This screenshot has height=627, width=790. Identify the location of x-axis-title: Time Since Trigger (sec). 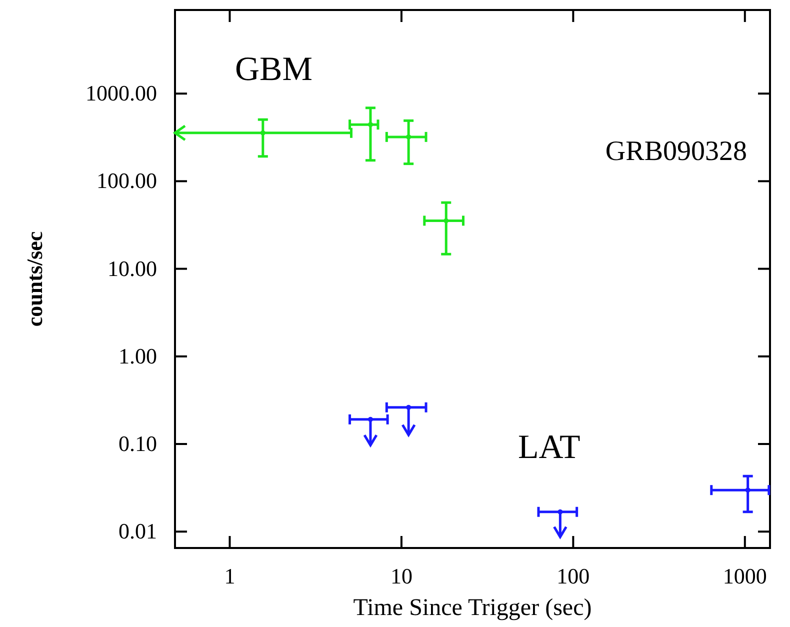
(472, 608).